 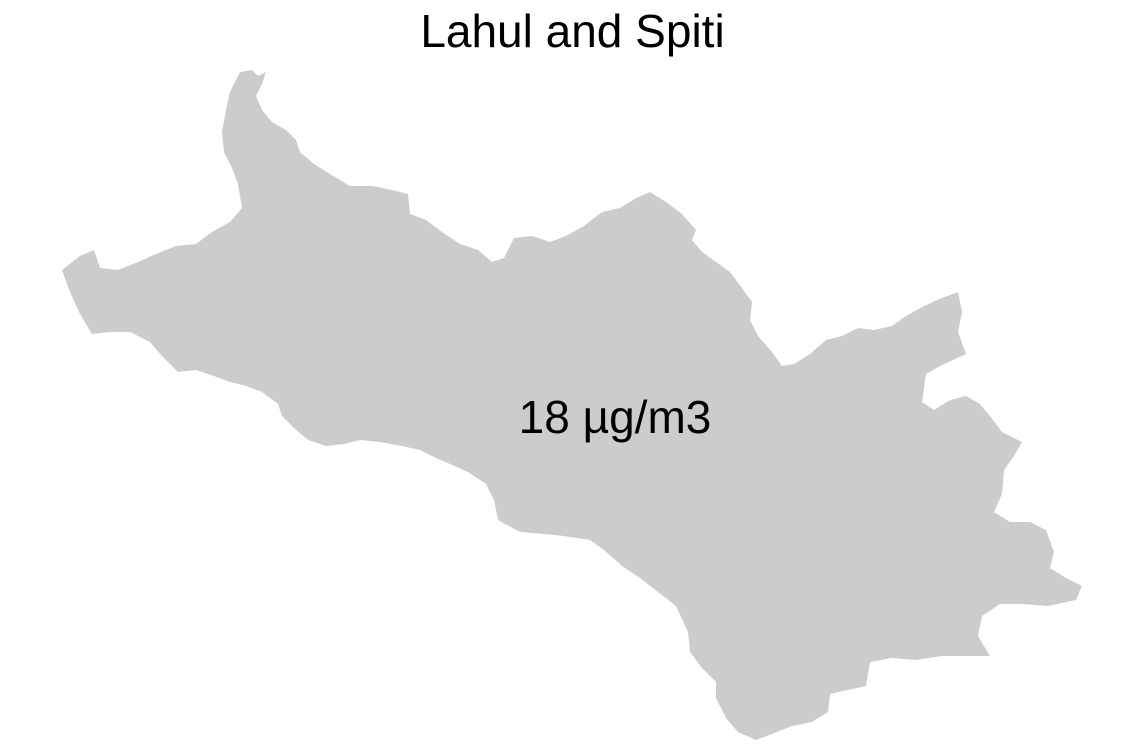 What do you see at coordinates (572, 31) in the screenshot?
I see `map-title: Lahul and Spiti` at bounding box center [572, 31].